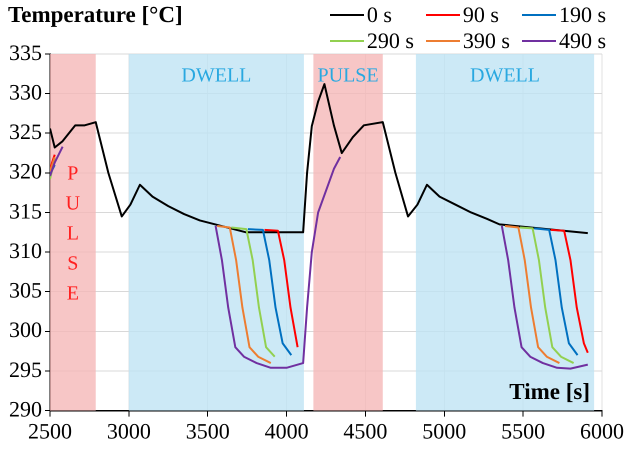 This screenshot has height=455, width=628. I want to click on x-tick-label: 4000, so click(286, 431).